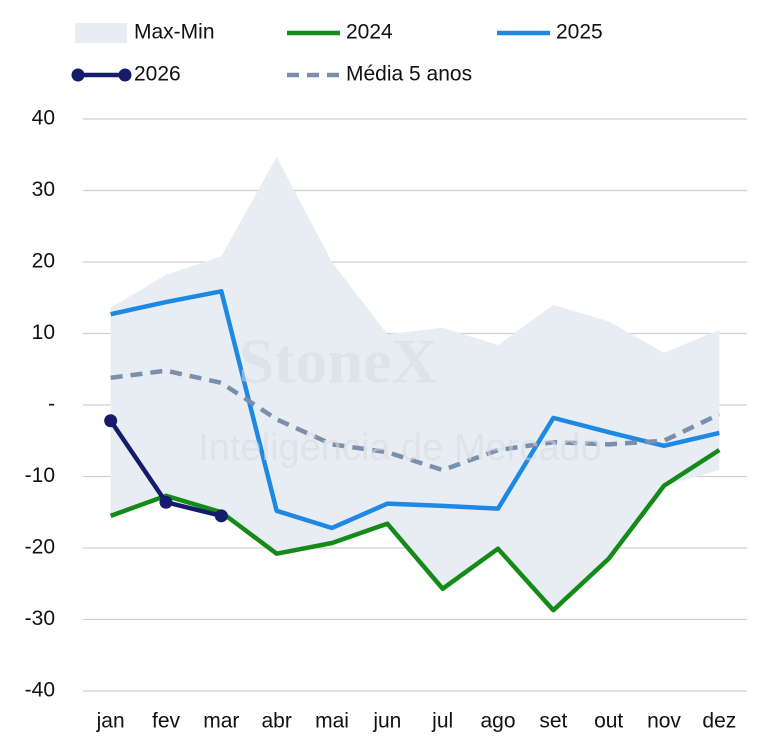 This screenshot has width=770, height=751. I want to click on x-tick-label: fev, so click(166, 721).